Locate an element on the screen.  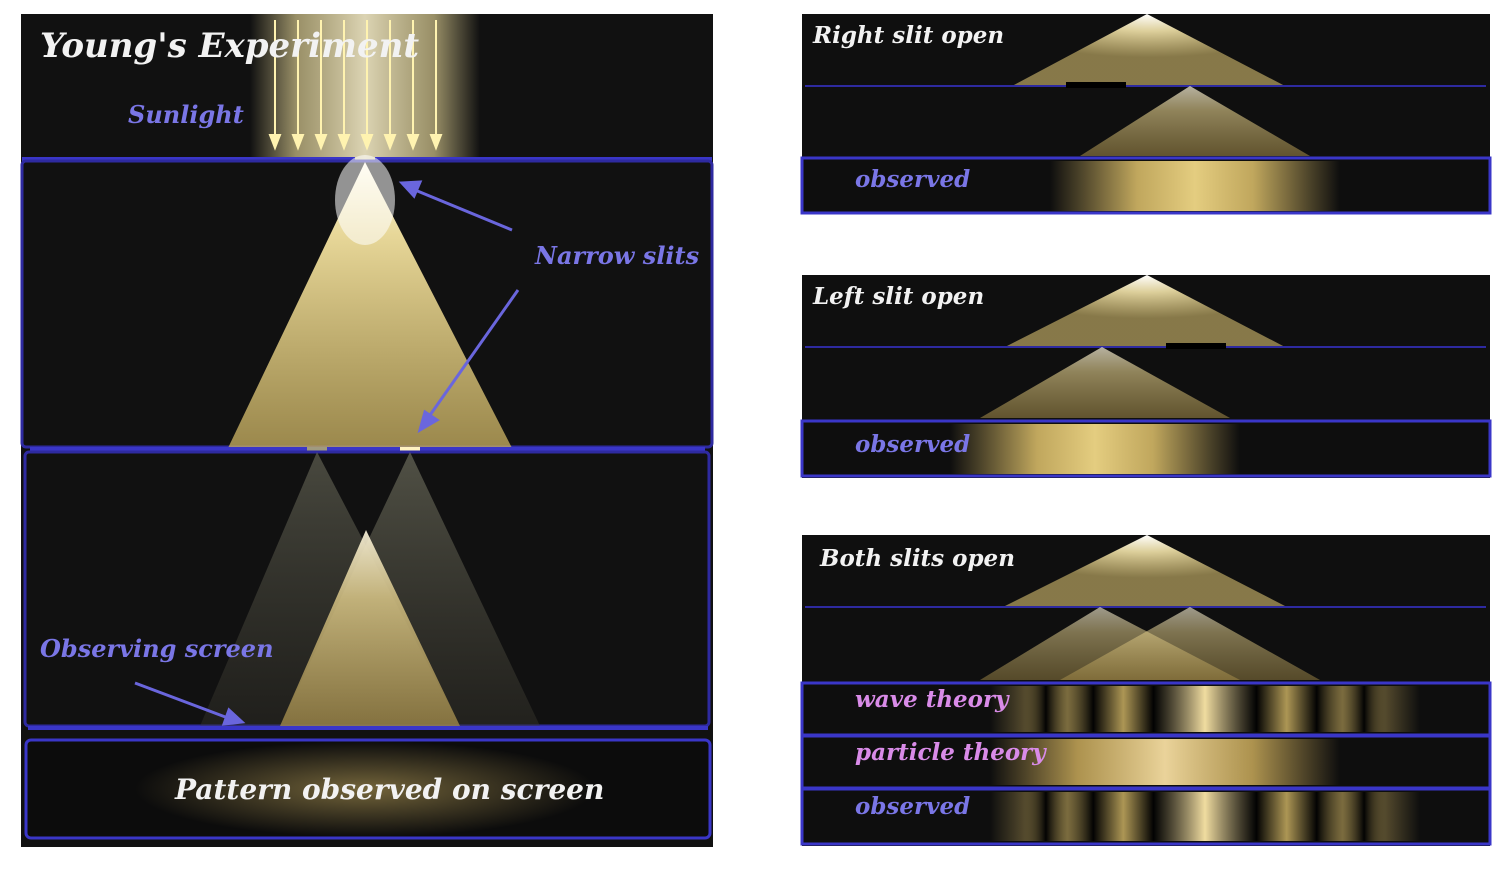
narrow-slits-arrows is located at coordinates (459, 307).